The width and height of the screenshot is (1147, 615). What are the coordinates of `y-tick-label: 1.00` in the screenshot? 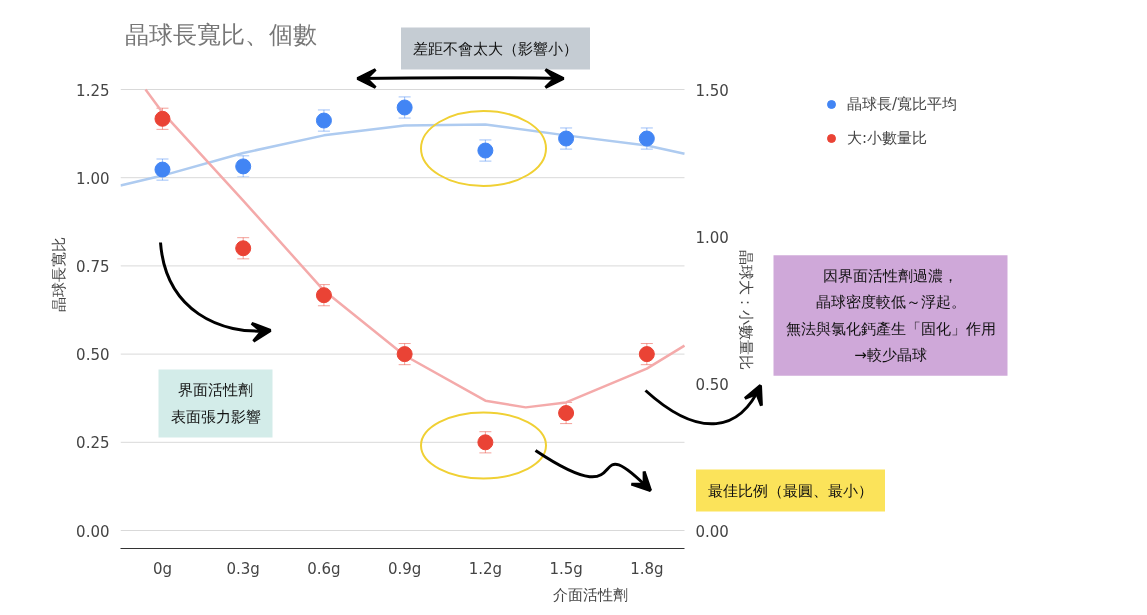 It's located at (93, 178).